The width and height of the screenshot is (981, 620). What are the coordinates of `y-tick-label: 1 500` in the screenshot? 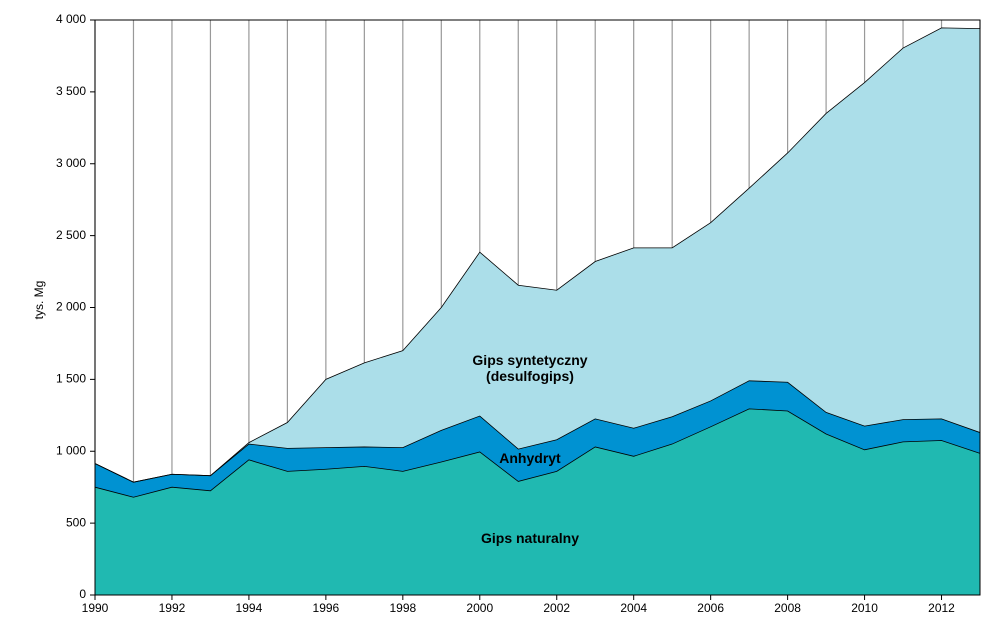 It's located at (71, 379).